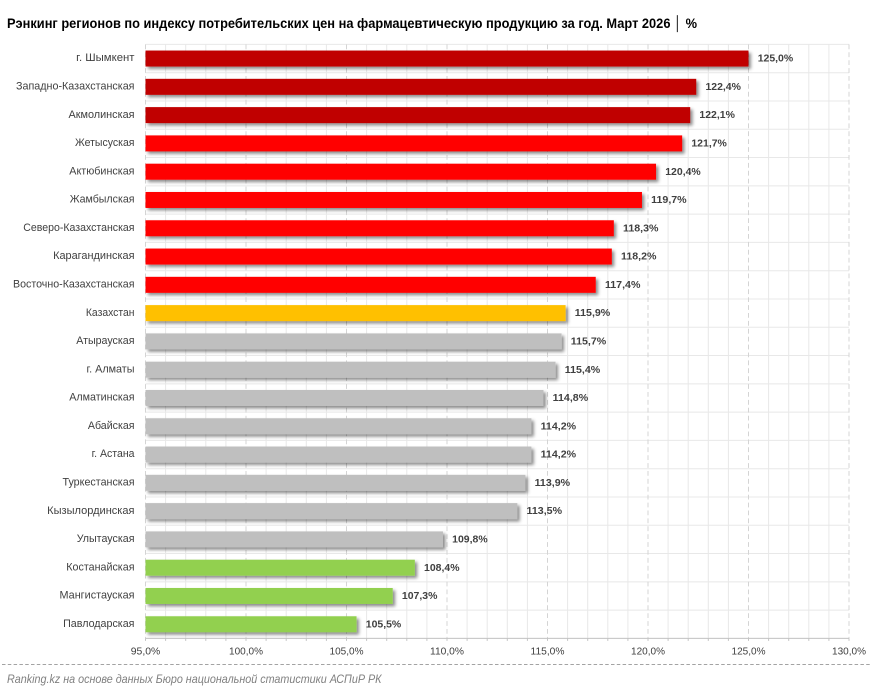 This screenshot has width=872, height=696. What do you see at coordinates (102, 115) in the screenshot?
I see `svg-text: Акмолинская` at bounding box center [102, 115].